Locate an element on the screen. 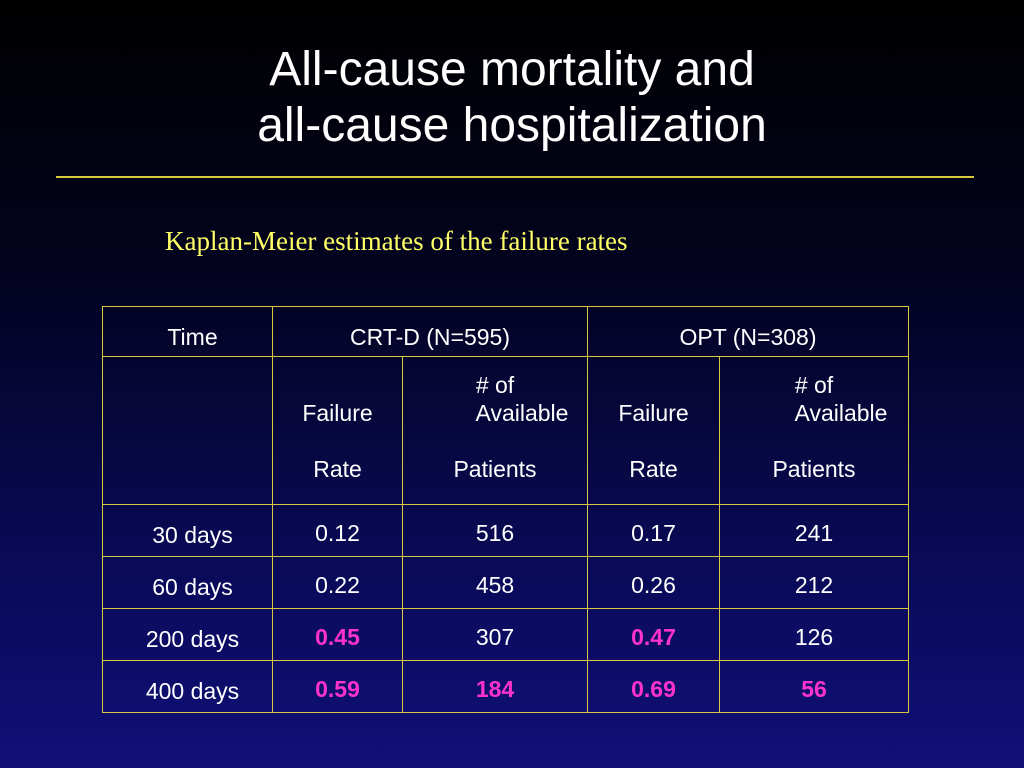 This screenshot has width=1024, height=768. row-time: 60 days is located at coordinates (187, 582).